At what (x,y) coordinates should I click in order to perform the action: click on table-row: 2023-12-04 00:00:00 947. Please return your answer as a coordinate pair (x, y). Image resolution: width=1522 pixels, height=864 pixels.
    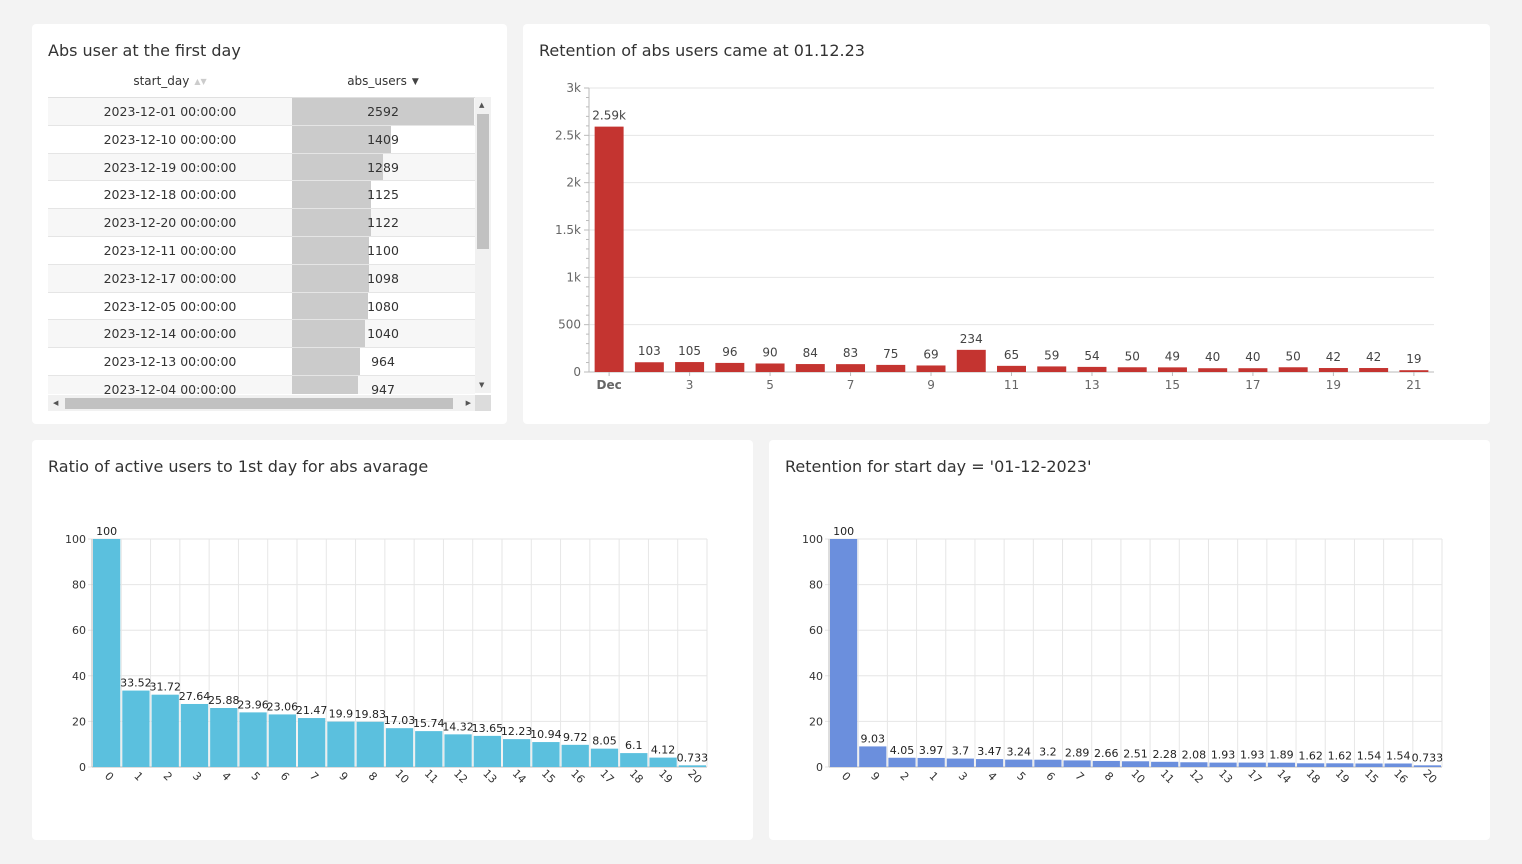
    Looking at the image, I should click on (261, 384).